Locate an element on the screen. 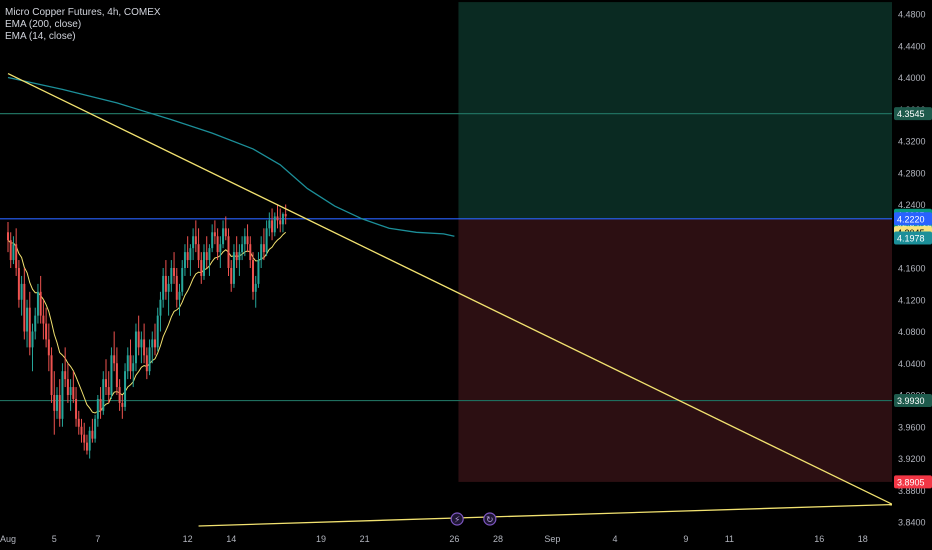 Image resolution: width=932 pixels, height=550 pixels. x-tick-label: 4 is located at coordinates (615, 539).